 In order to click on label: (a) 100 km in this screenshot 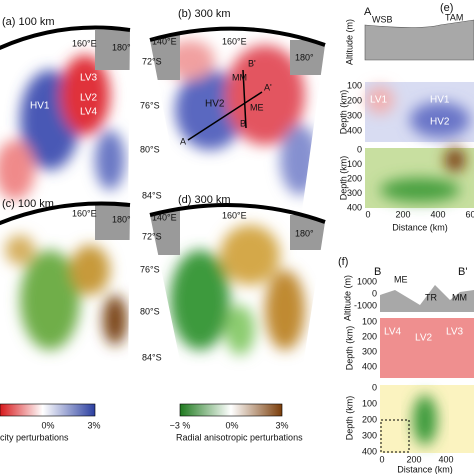, I will do `click(28, 22)`.